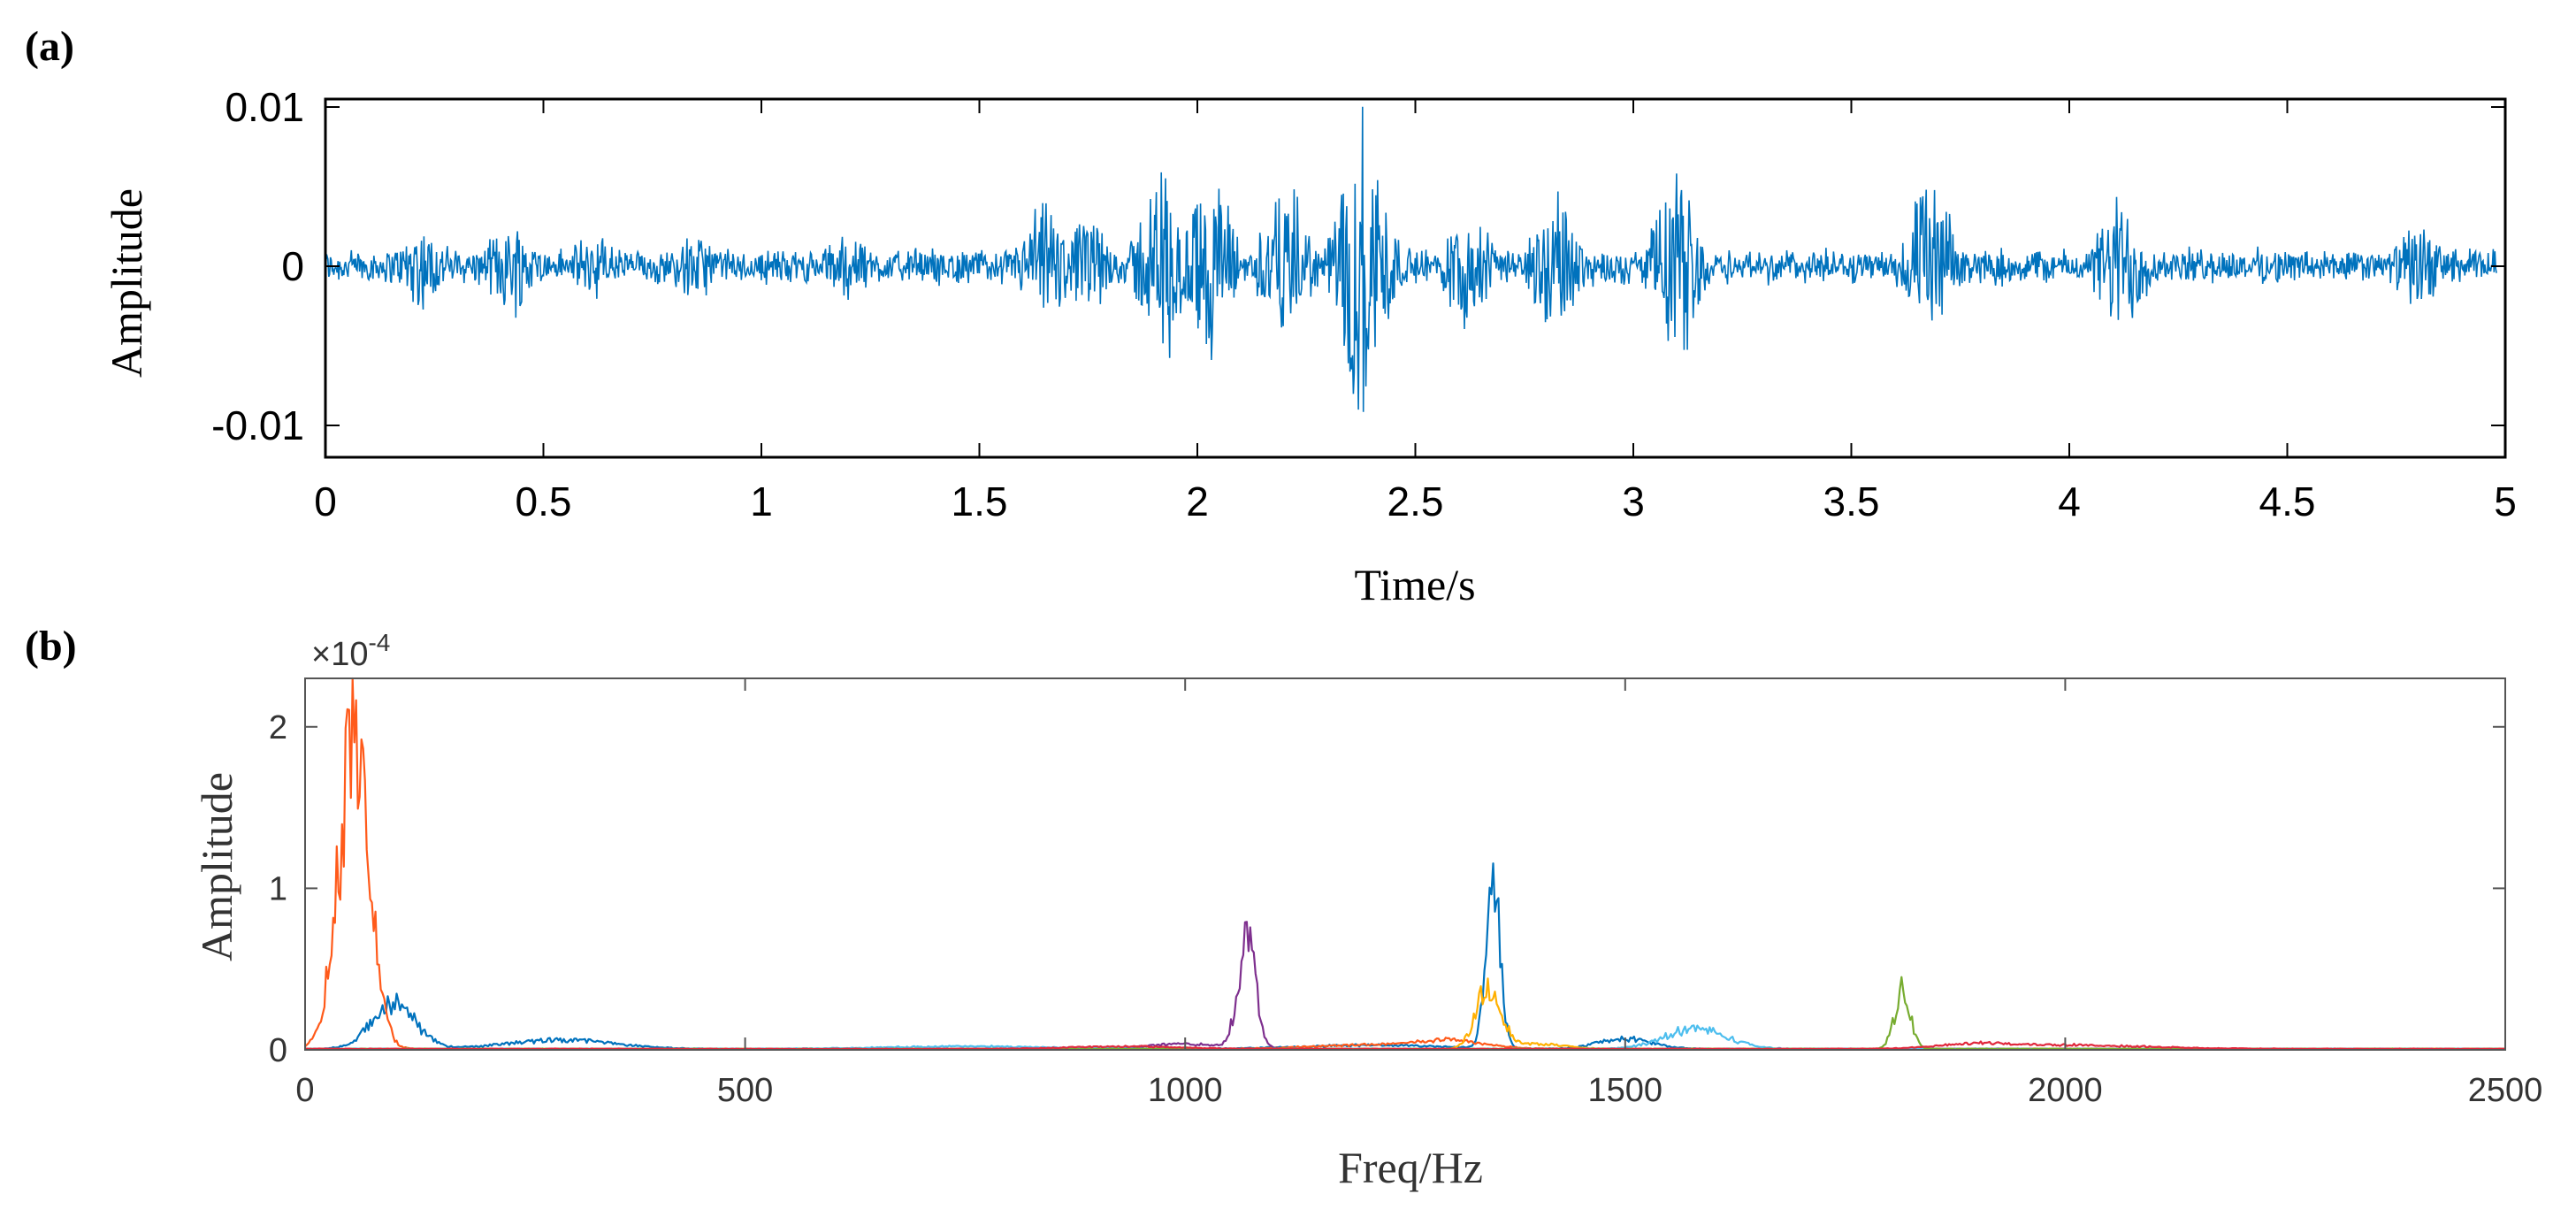 The image size is (2576, 1217). Describe the element at coordinates (278, 888) in the screenshot. I see `panel-b-y-tick-label: 1` at that location.